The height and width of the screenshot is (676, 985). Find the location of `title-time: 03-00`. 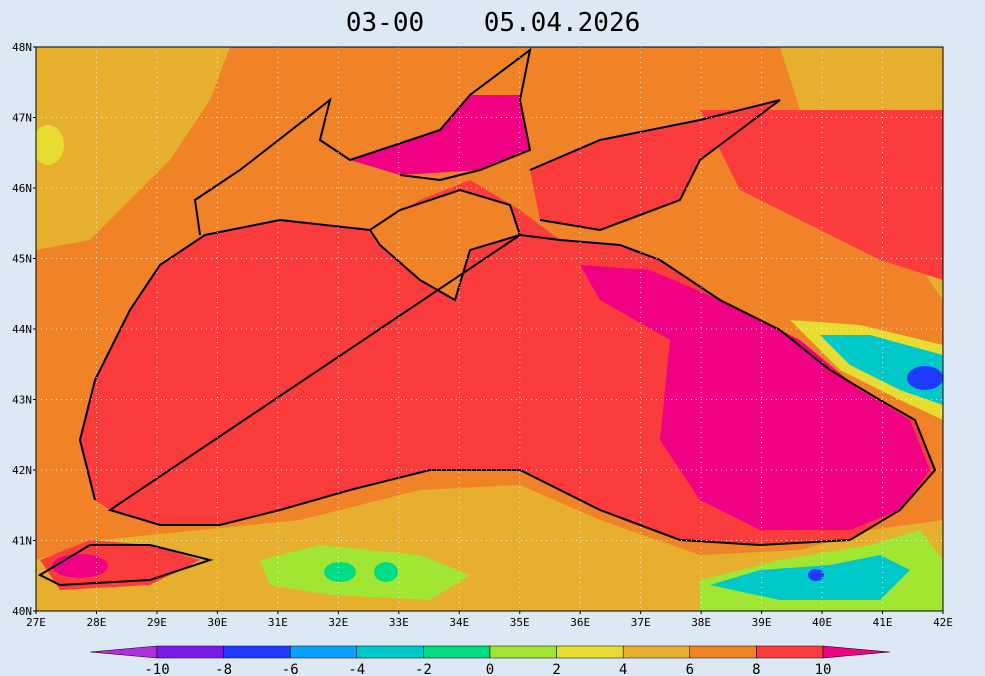

title-time: 03-00 is located at coordinates (385, 23).